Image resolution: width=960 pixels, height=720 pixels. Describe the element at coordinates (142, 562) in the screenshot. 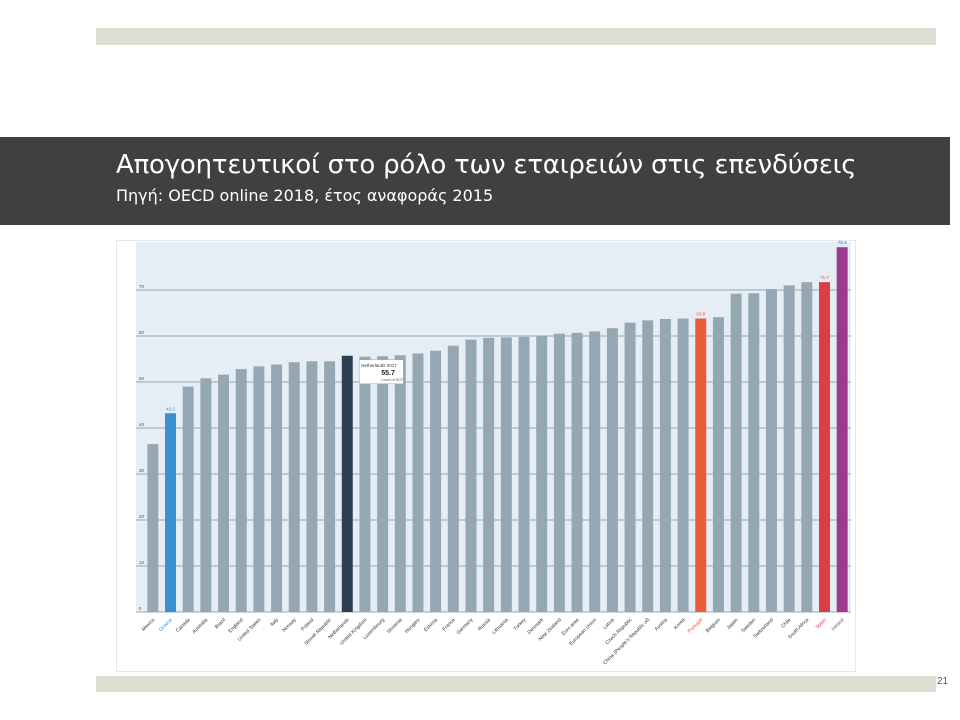

I see `y-tick-label: 10` at that location.